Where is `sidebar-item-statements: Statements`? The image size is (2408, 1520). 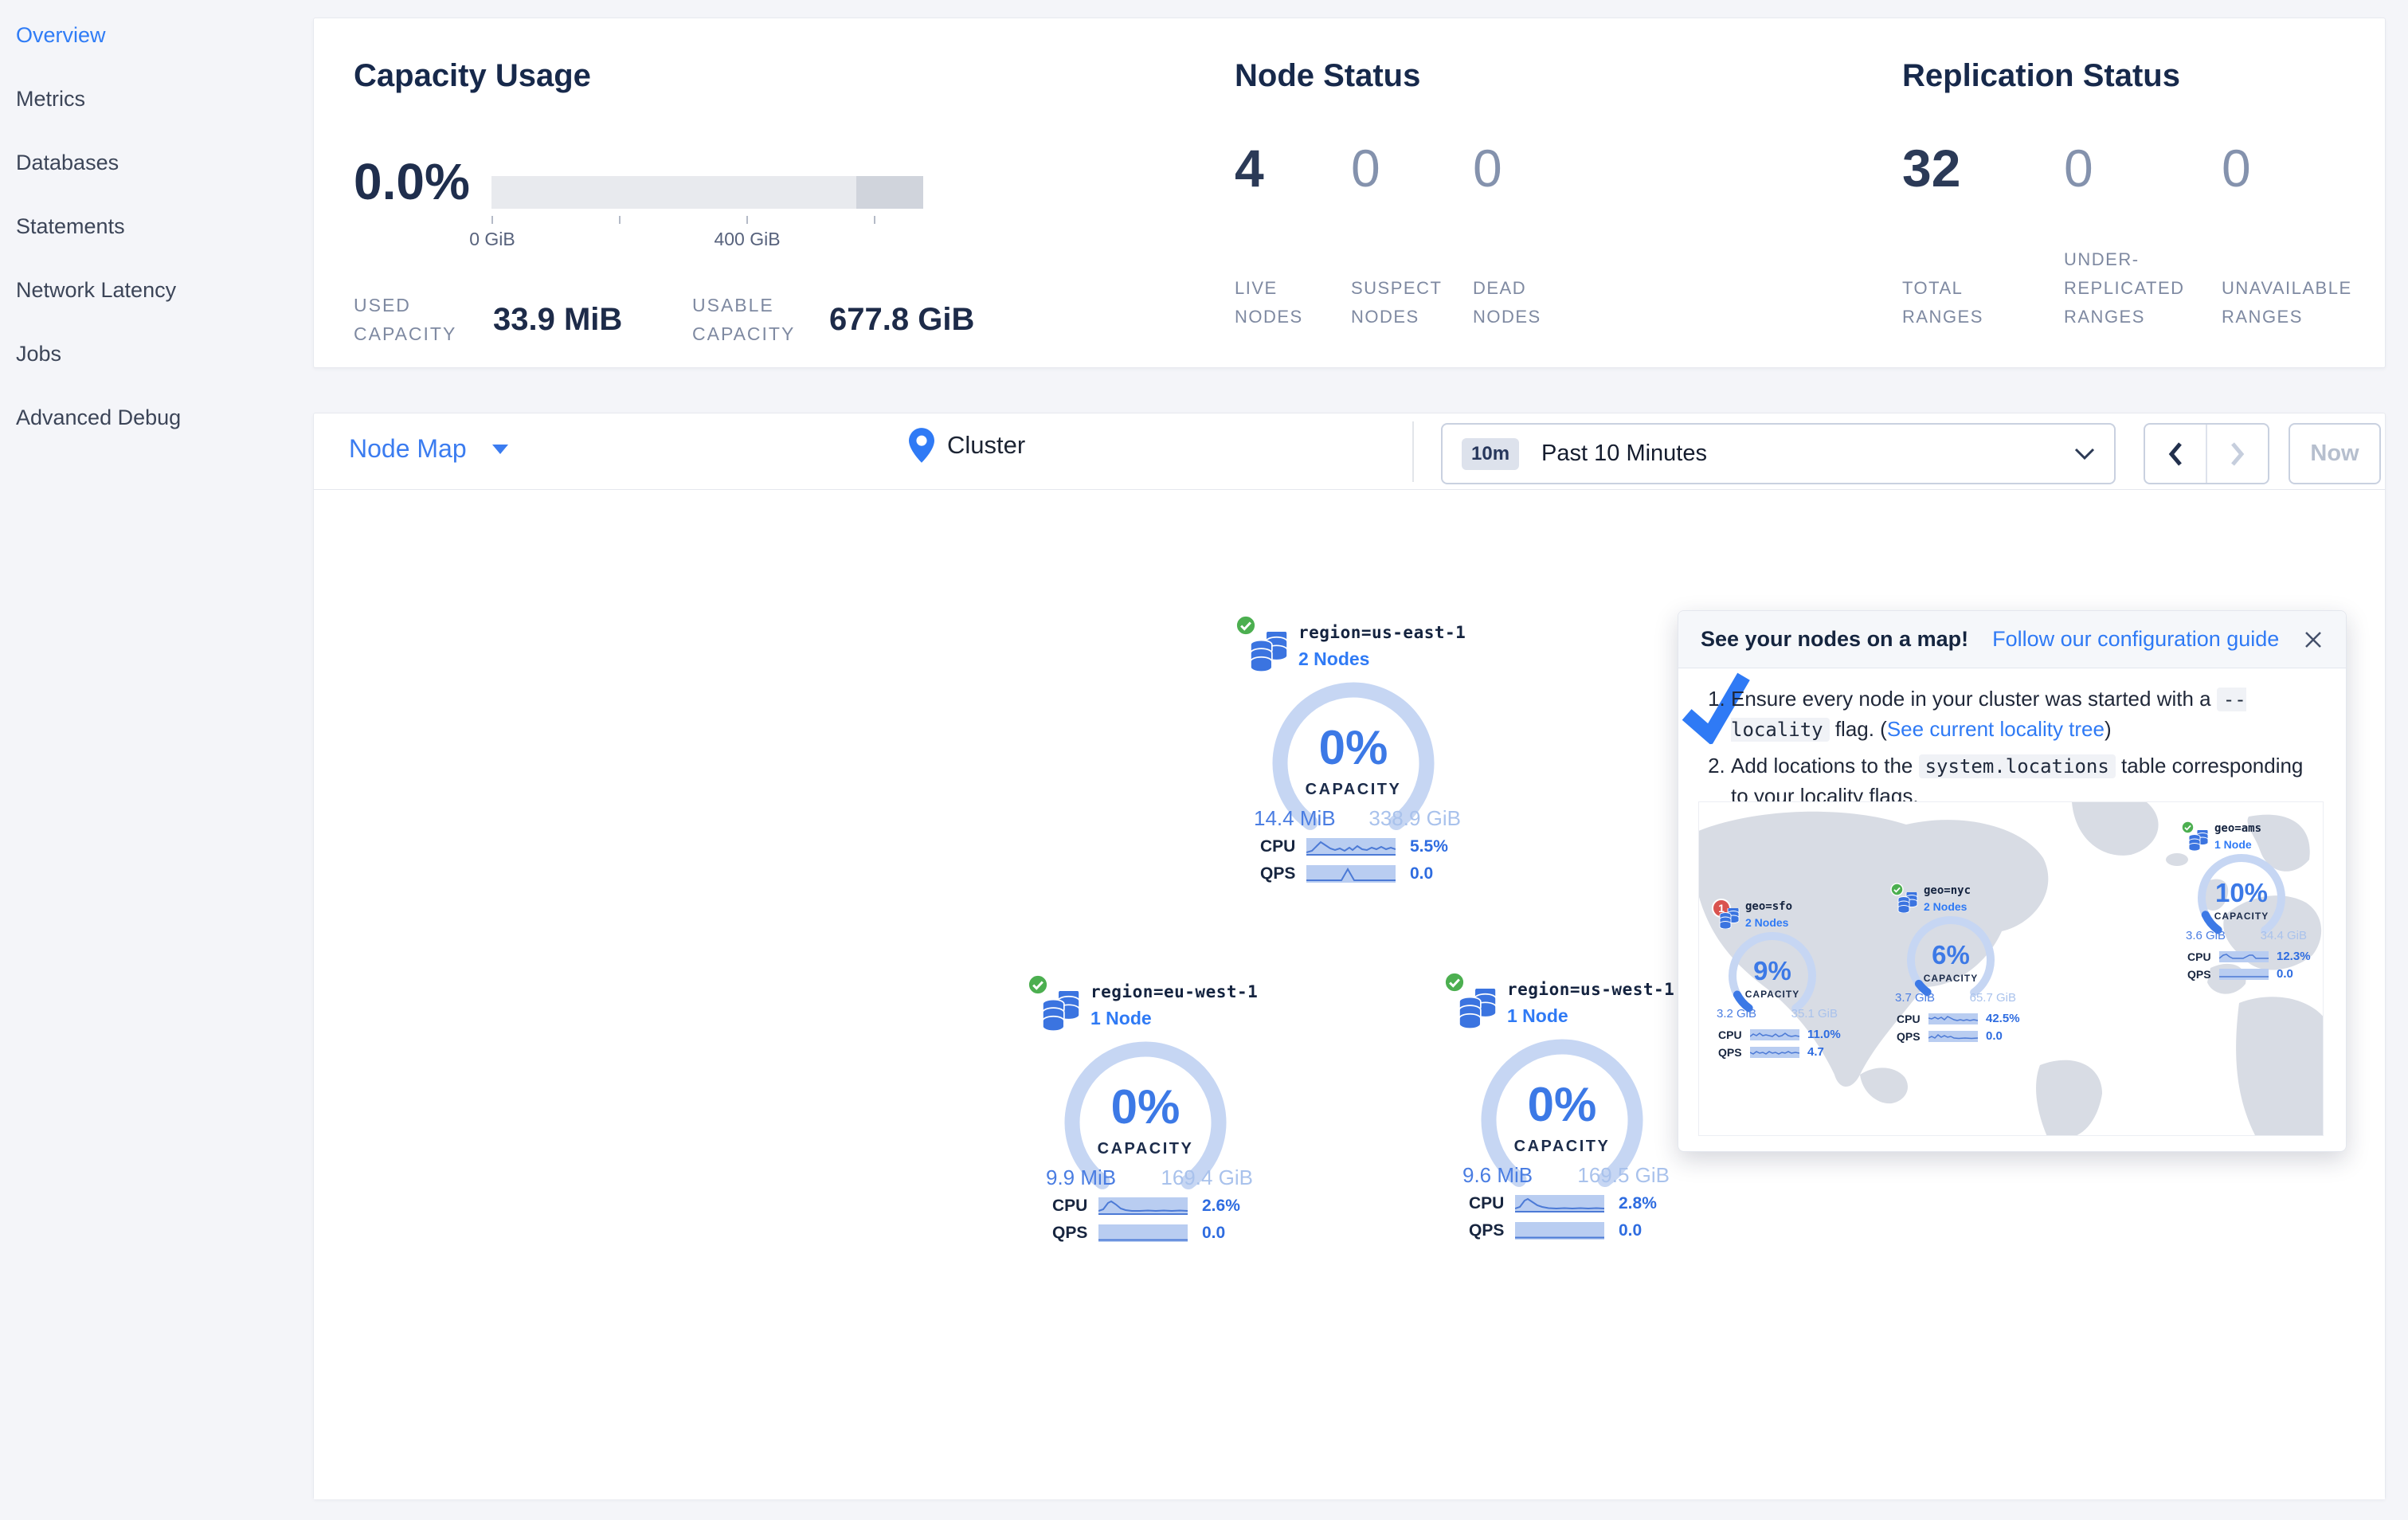 sidebar-item-statements: Statements is located at coordinates (71, 226).